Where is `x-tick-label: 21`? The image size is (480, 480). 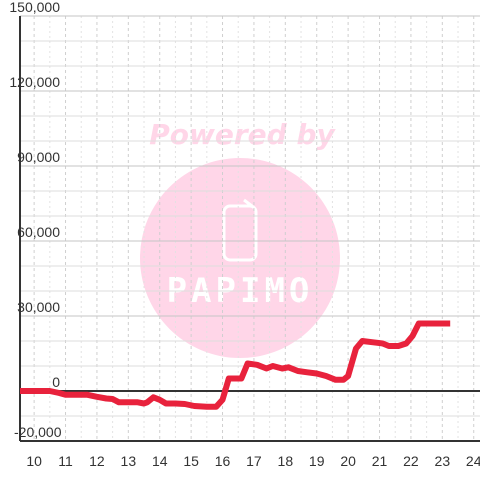
x-tick-label: 21 is located at coordinates (380, 461).